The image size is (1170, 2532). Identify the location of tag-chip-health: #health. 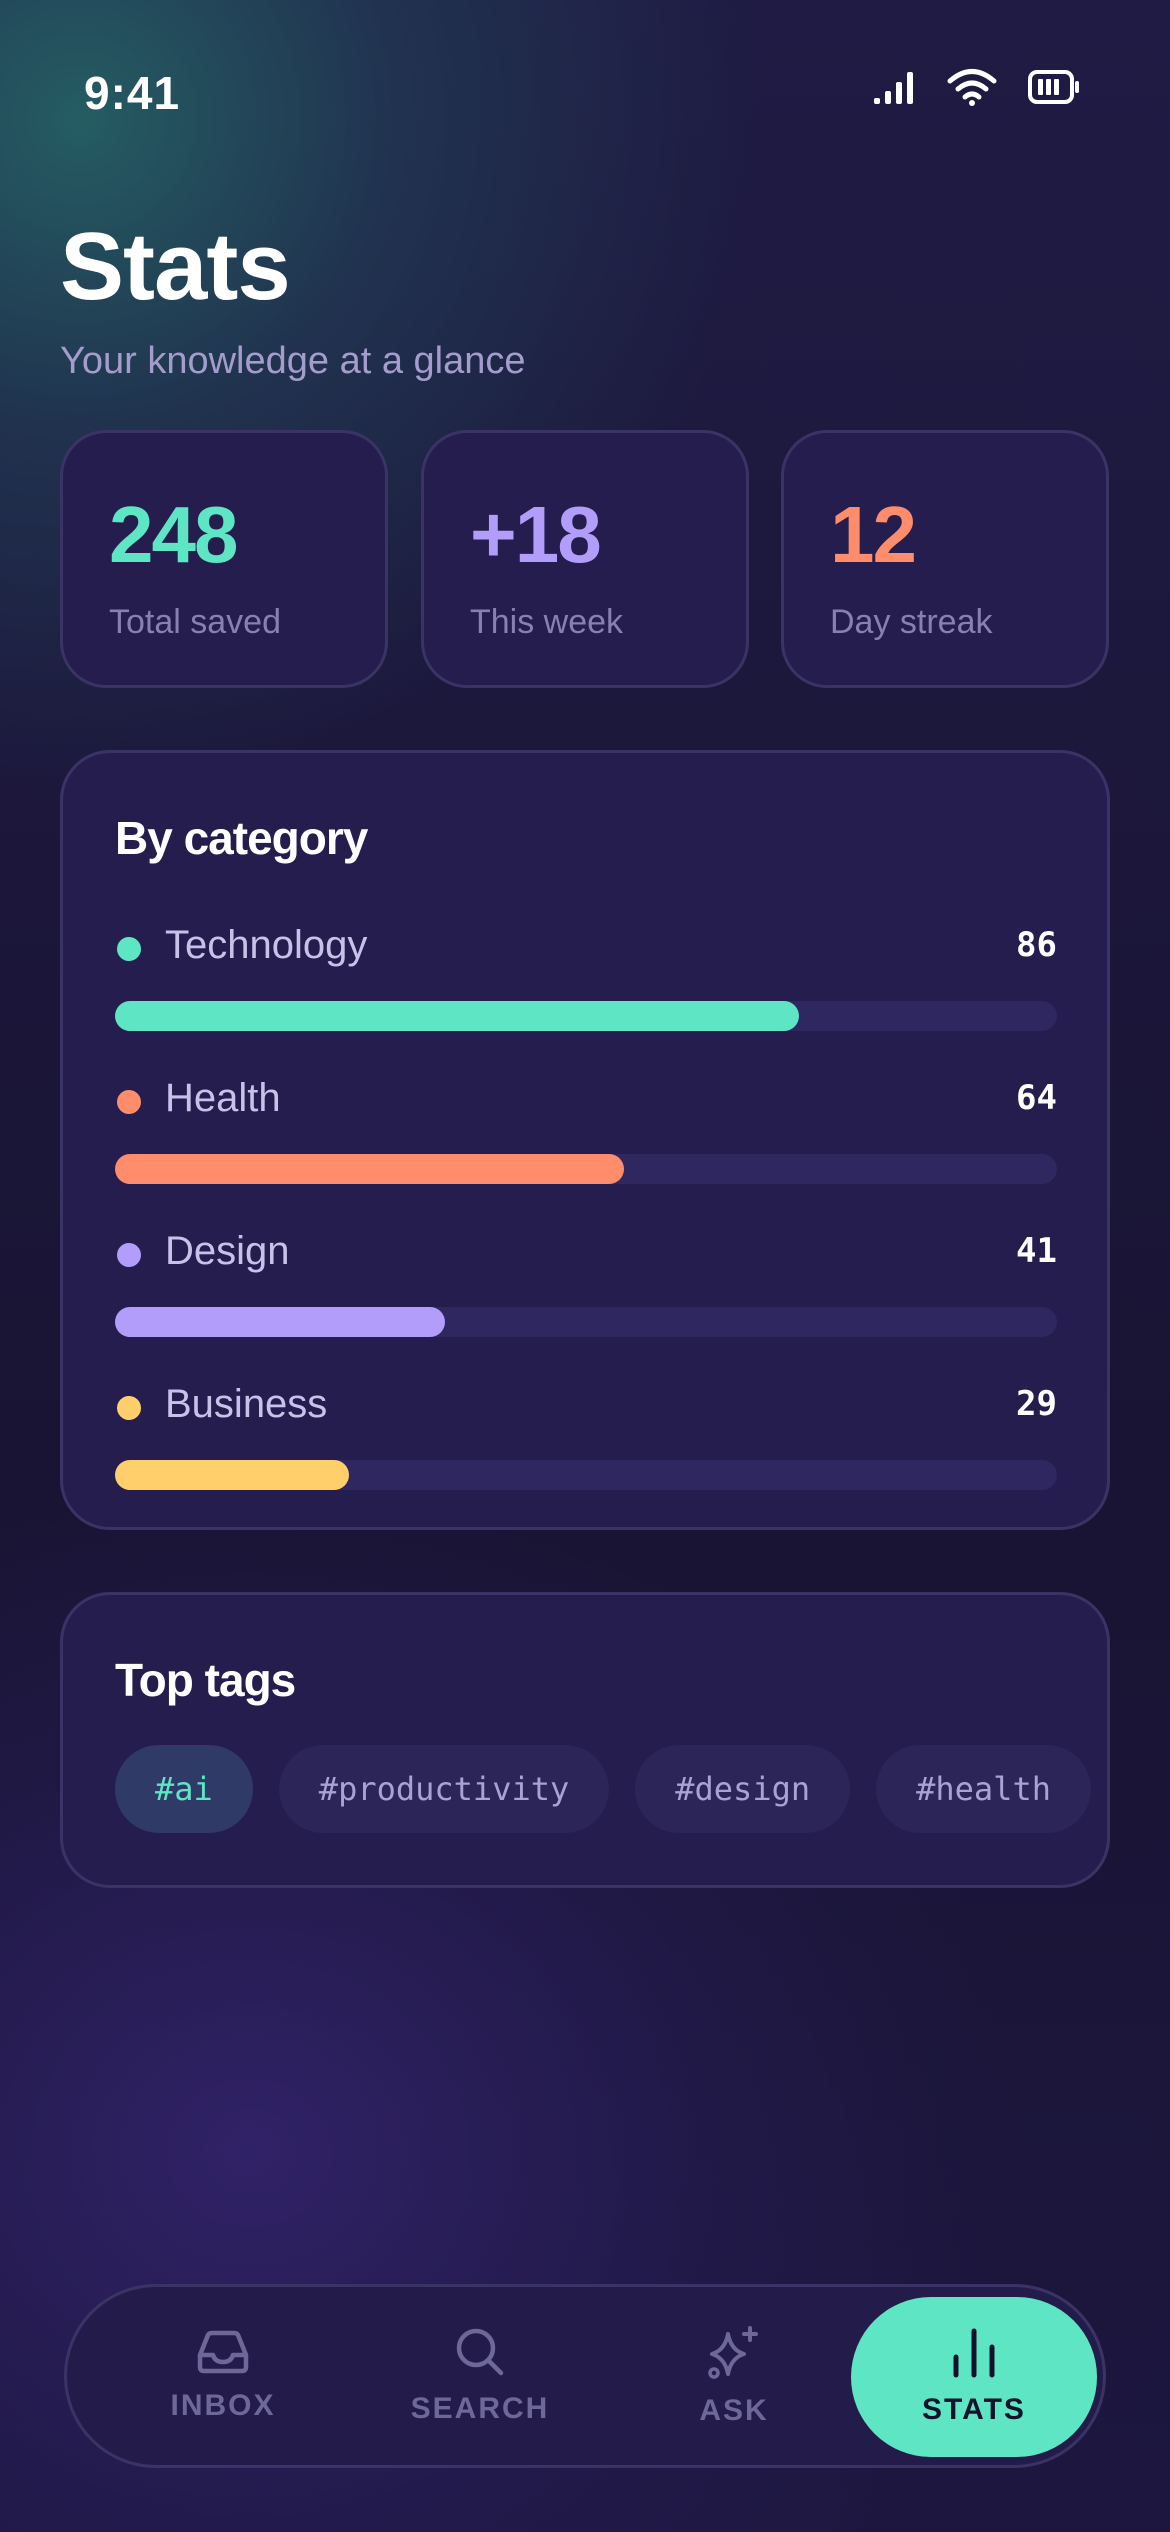
(983, 1789).